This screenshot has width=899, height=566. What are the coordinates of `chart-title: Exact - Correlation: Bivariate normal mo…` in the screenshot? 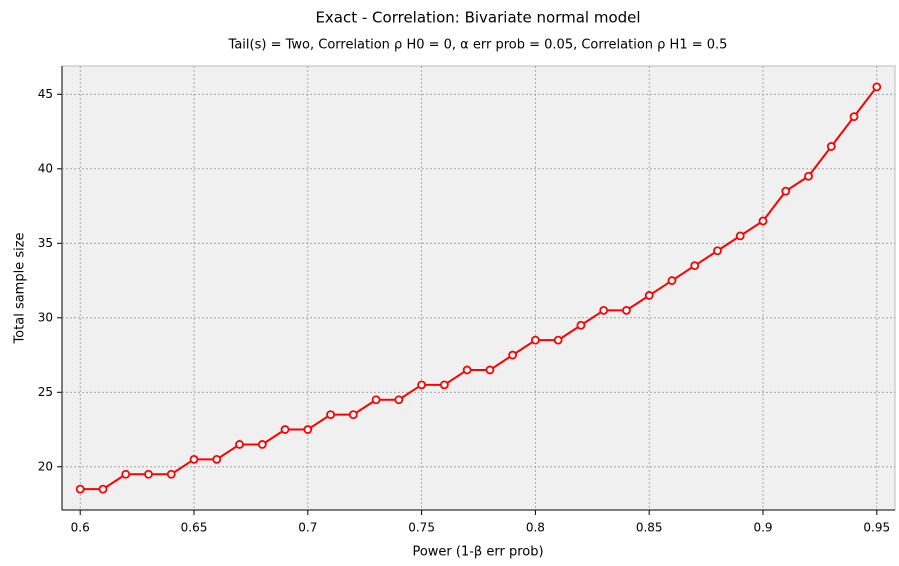 It's located at (477, 18).